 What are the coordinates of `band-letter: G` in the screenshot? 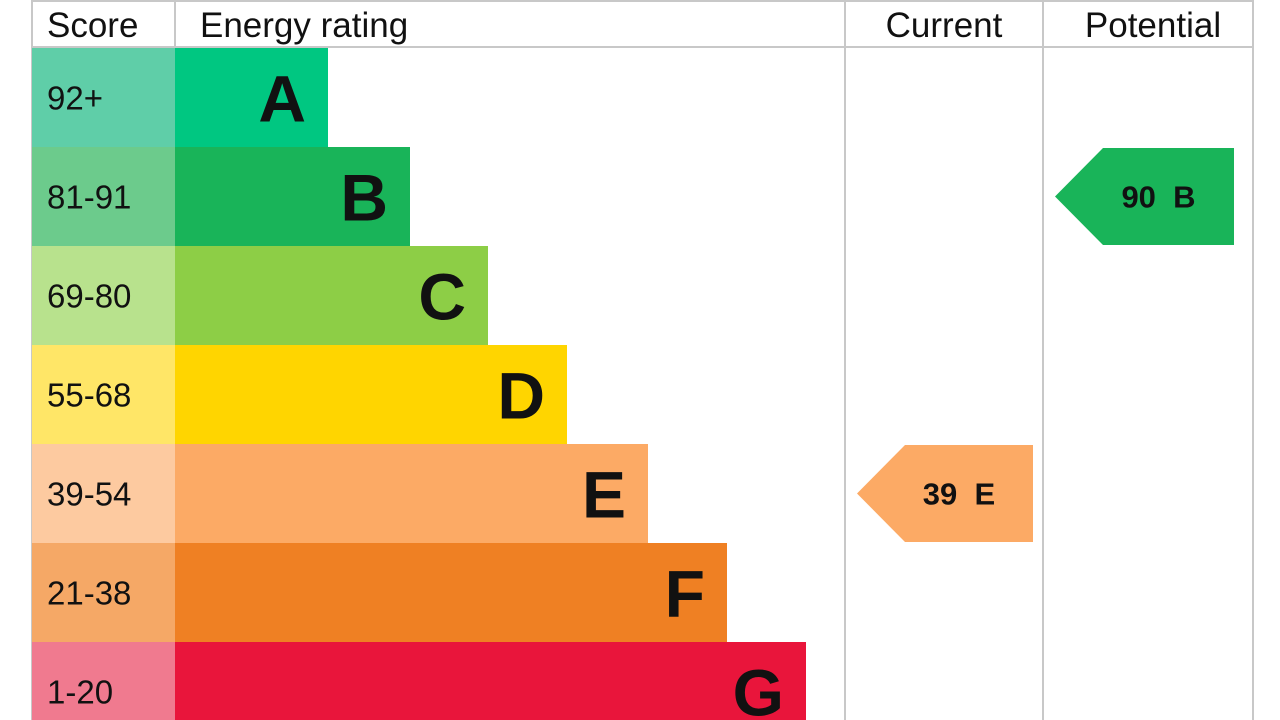 It's located at (758, 688).